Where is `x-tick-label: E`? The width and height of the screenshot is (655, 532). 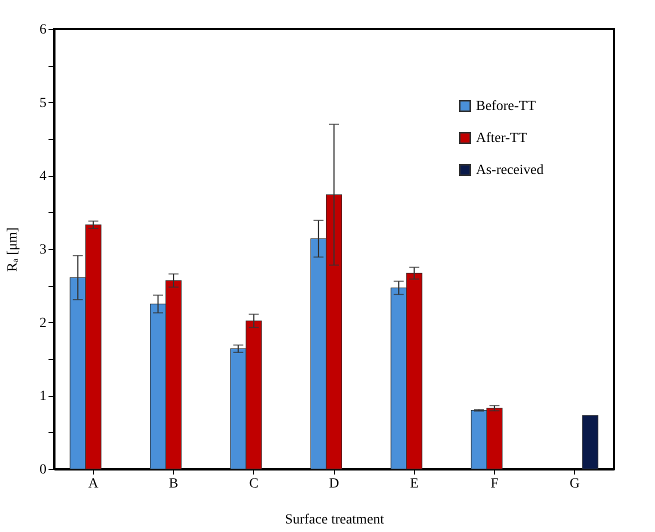
x-tick-label: E is located at coordinates (414, 484).